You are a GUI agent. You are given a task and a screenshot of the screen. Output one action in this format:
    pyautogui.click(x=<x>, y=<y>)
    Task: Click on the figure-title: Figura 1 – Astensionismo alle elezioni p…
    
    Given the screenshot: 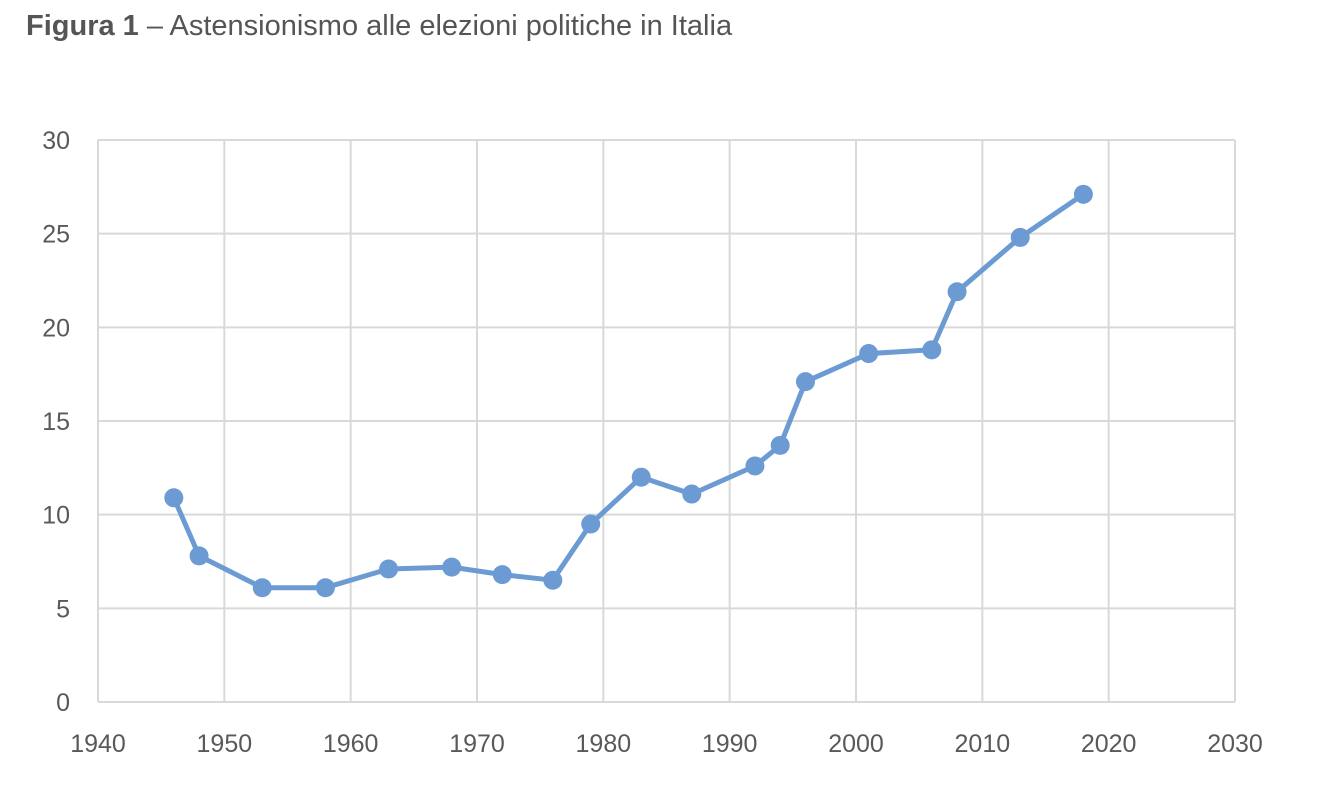 What is the action you would take?
    pyautogui.click(x=379, y=26)
    